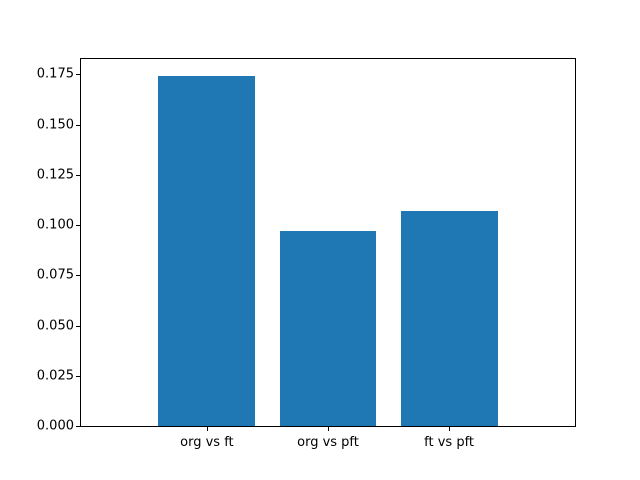 The width and height of the screenshot is (640, 480). What do you see at coordinates (55, 225) in the screenshot?
I see `y-tick-label: 0.100` at bounding box center [55, 225].